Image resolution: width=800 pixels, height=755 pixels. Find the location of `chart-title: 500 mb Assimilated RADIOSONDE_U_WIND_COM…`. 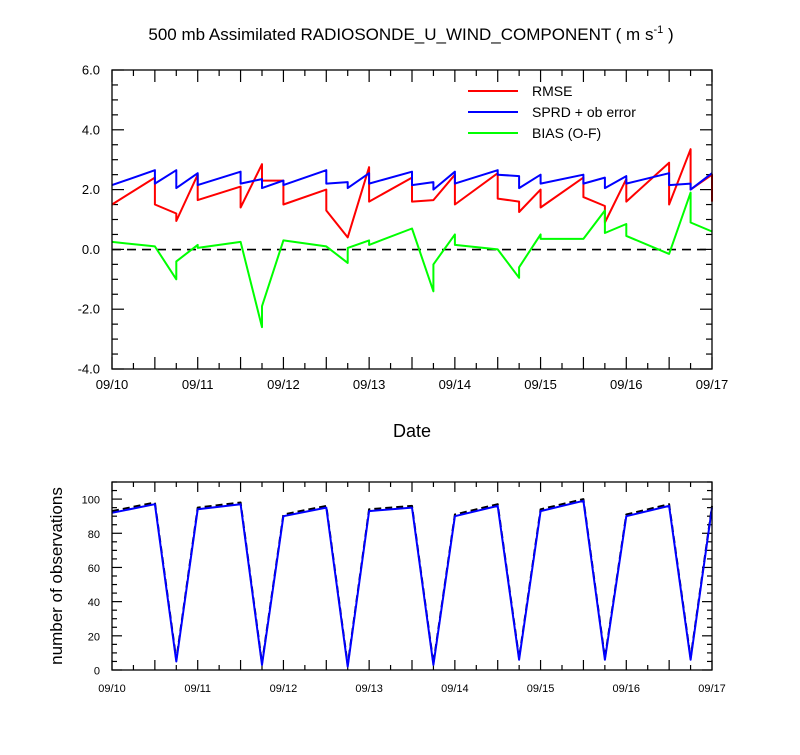

chart-title: 500 mb Assimilated RADIOSONDE_U_WIND_COM… is located at coordinates (410, 34).